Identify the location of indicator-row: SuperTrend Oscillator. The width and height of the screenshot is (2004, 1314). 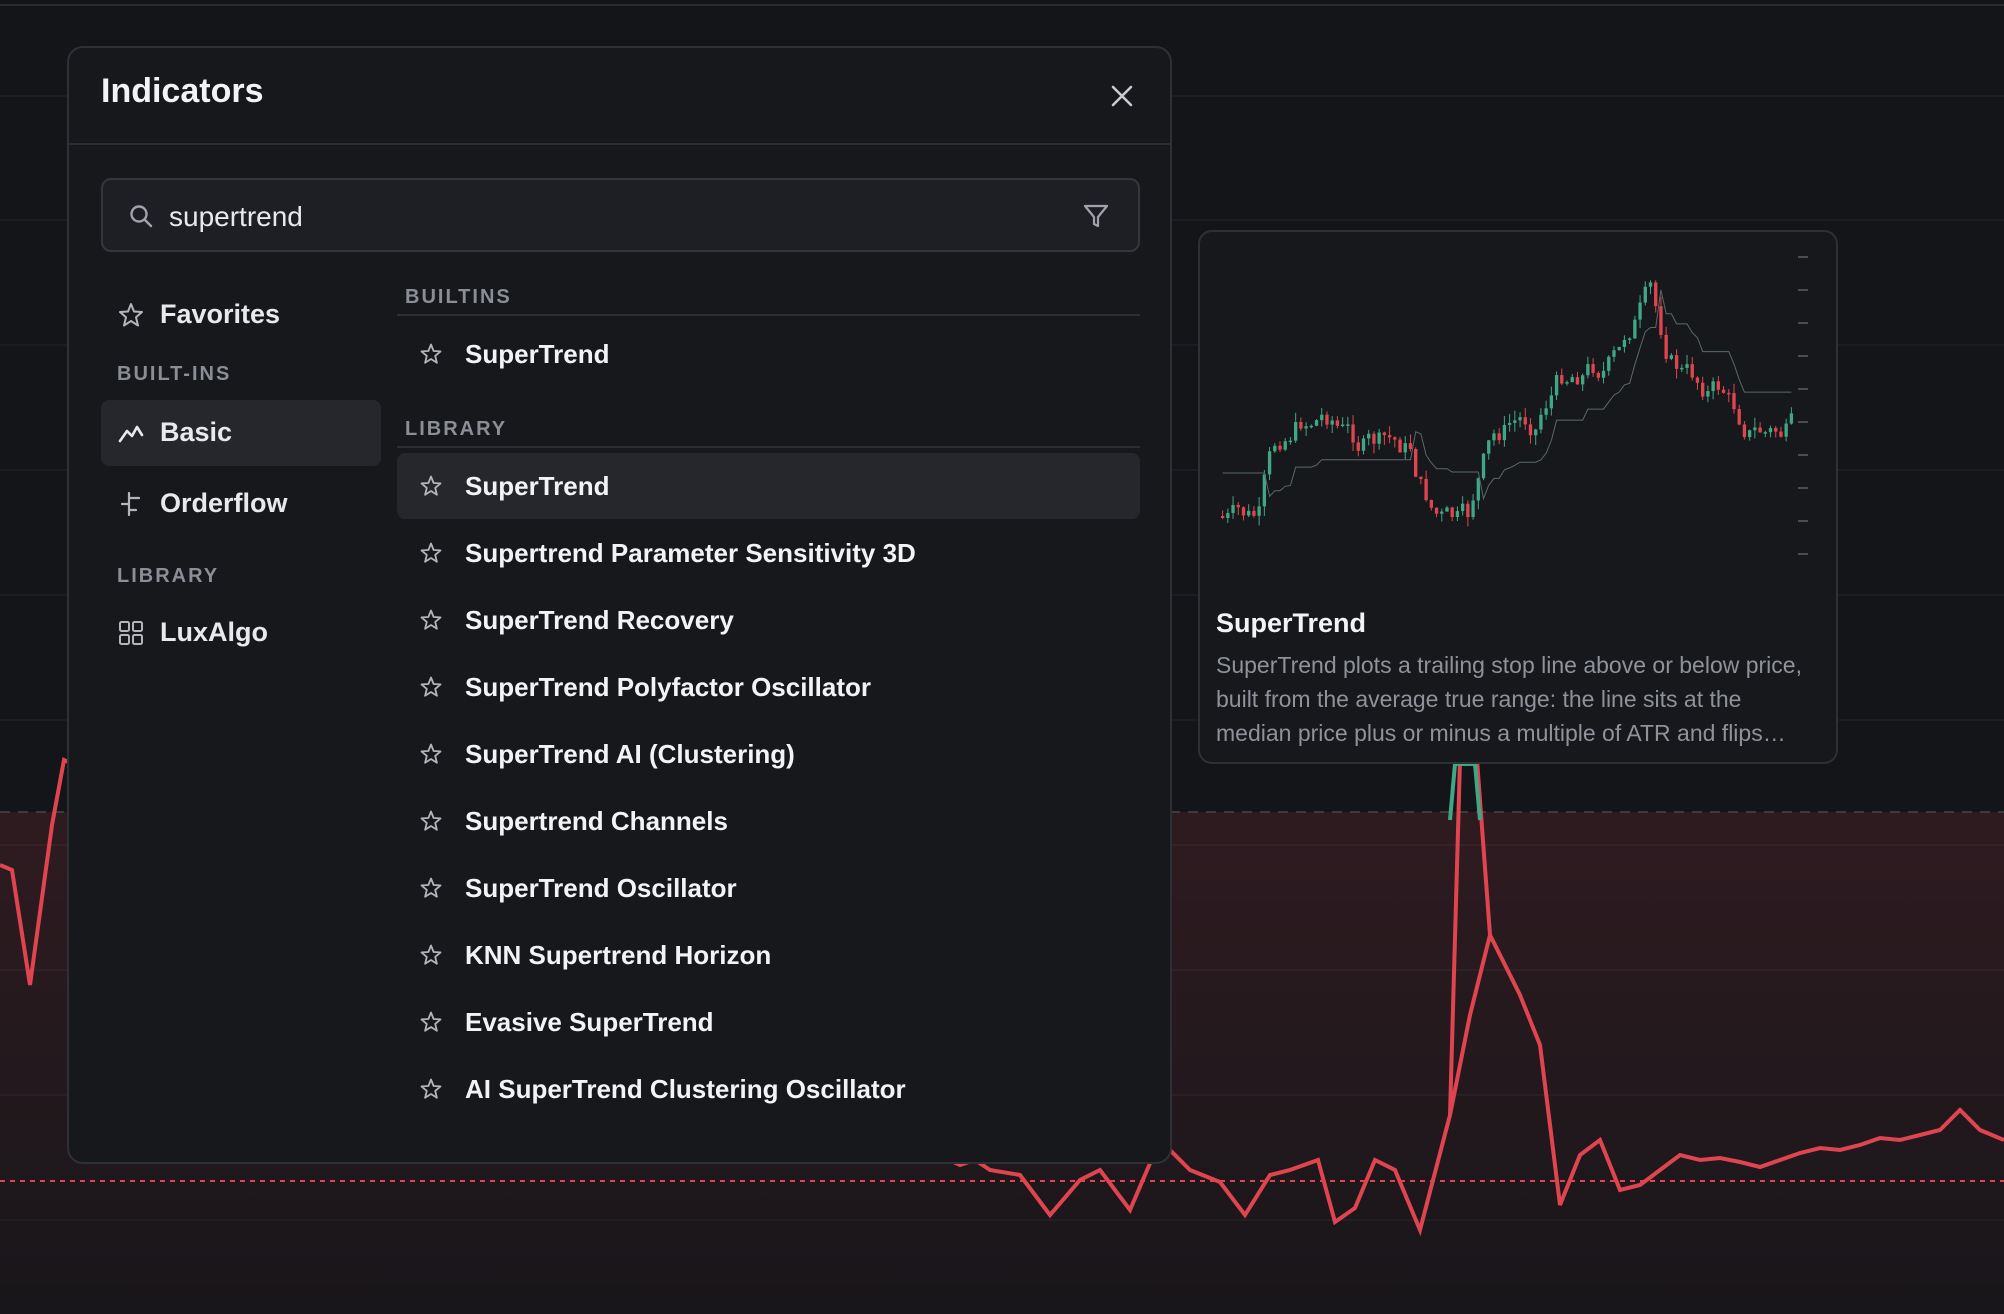
(768, 888).